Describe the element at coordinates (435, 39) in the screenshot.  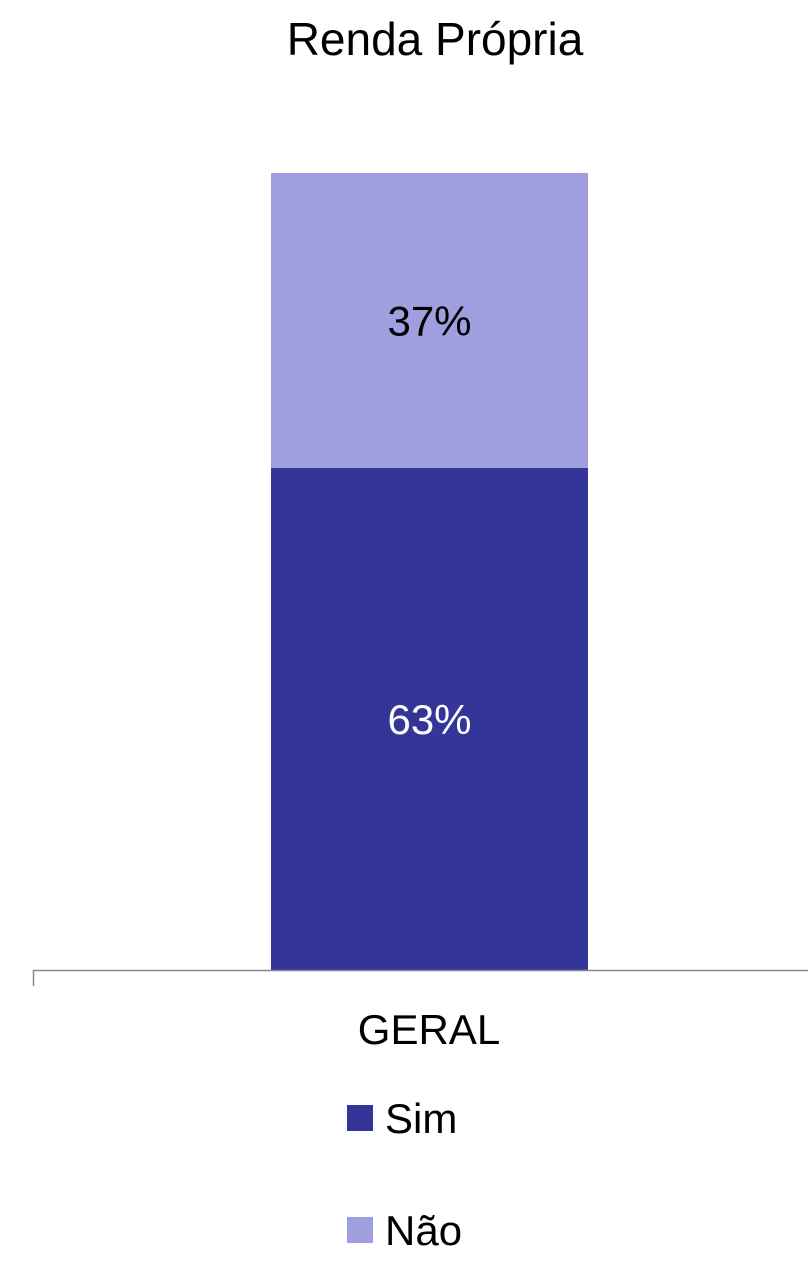
I see `chart-title: Renda Própria` at that location.